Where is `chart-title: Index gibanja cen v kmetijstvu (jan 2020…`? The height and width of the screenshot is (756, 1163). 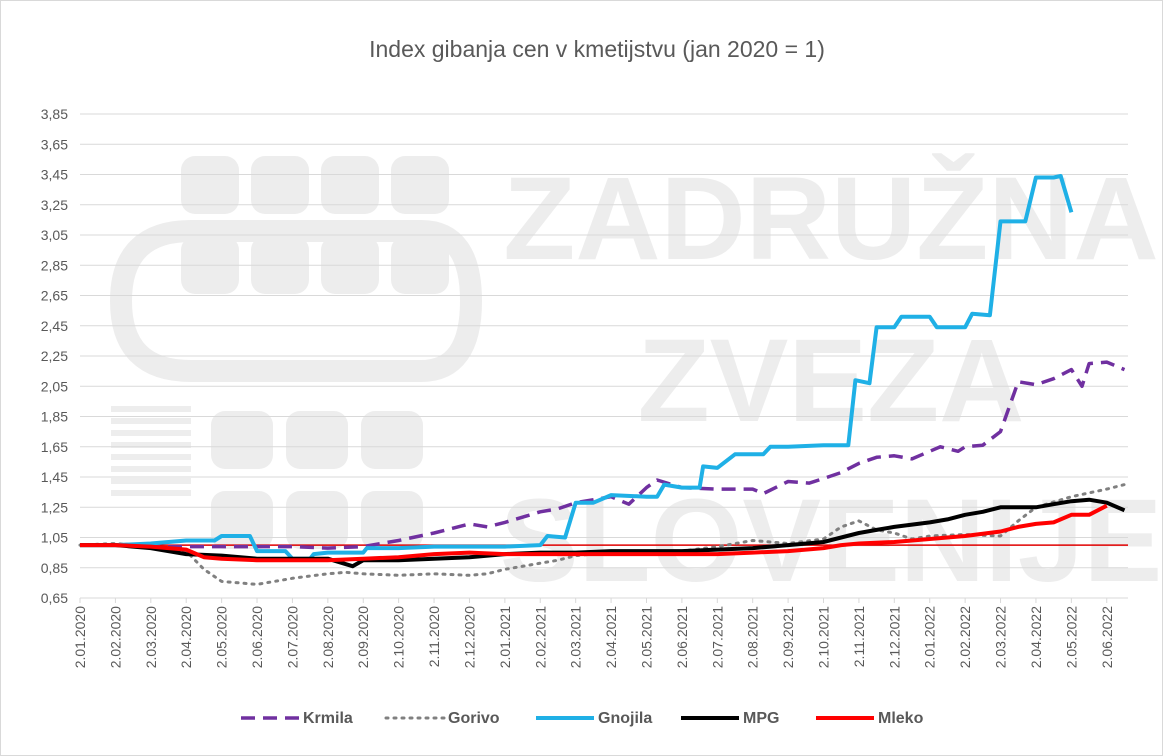
chart-title: Index gibanja cen v kmetijstvu (jan 2020… is located at coordinates (597, 49).